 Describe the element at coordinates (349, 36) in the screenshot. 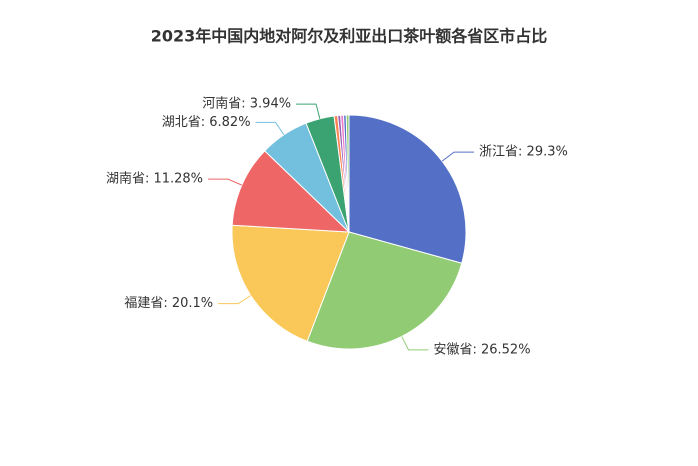

I see `chart-title: 2023年中国内地对阿尔及利亚出口茶叶额各省区市占比` at that location.